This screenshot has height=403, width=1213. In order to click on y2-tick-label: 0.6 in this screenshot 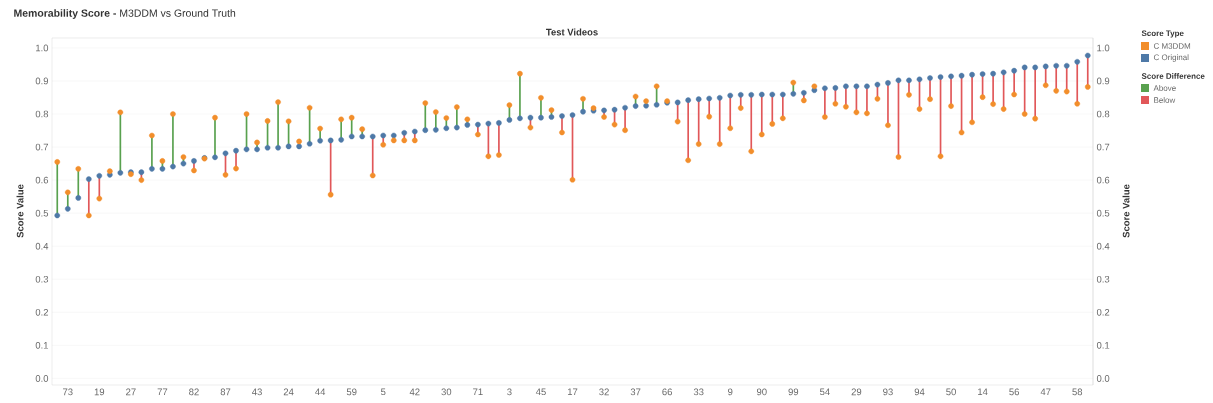, I will do `click(1103, 180)`.